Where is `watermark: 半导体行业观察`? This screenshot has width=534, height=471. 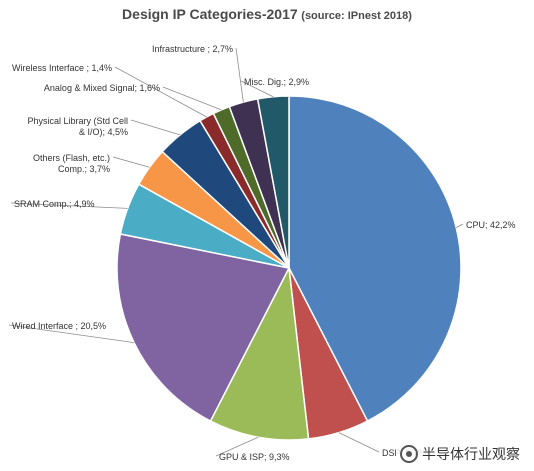
watermark: 半导体行业观察 is located at coordinates (460, 454).